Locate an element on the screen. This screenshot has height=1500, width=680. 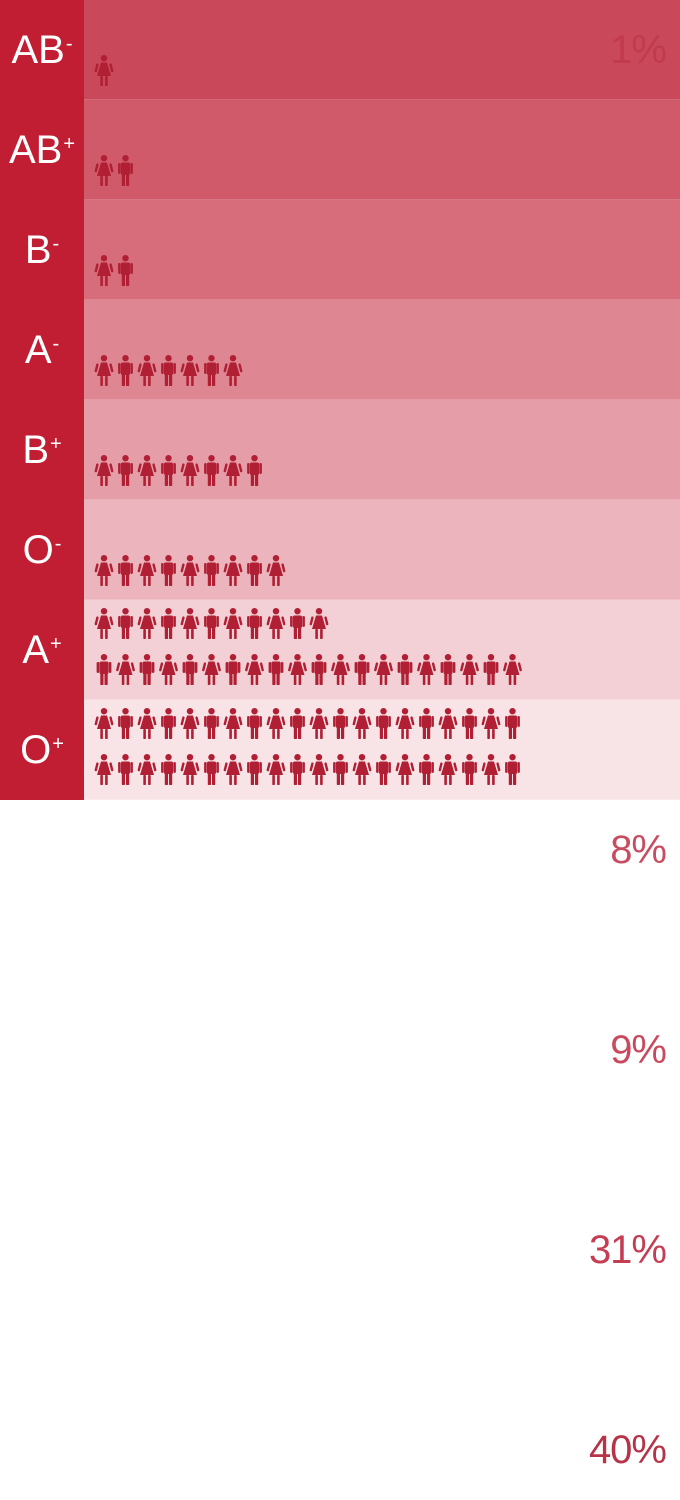
percentage-label: 8% is located at coordinates (638, 849).